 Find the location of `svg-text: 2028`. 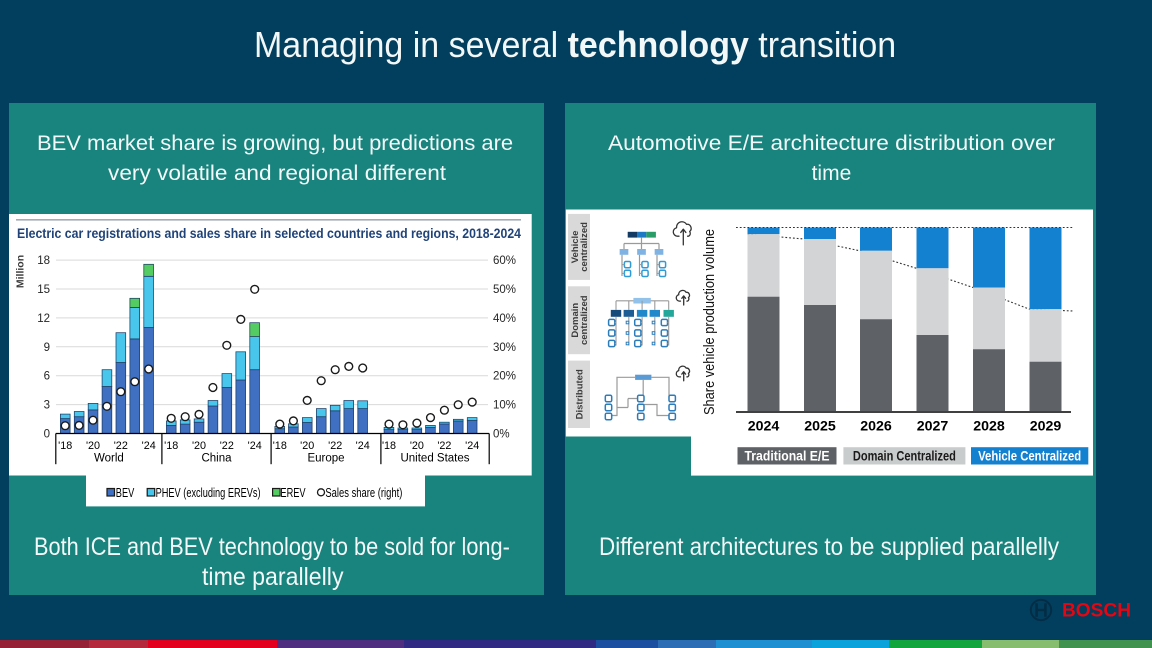

svg-text: 2028 is located at coordinates (989, 426).